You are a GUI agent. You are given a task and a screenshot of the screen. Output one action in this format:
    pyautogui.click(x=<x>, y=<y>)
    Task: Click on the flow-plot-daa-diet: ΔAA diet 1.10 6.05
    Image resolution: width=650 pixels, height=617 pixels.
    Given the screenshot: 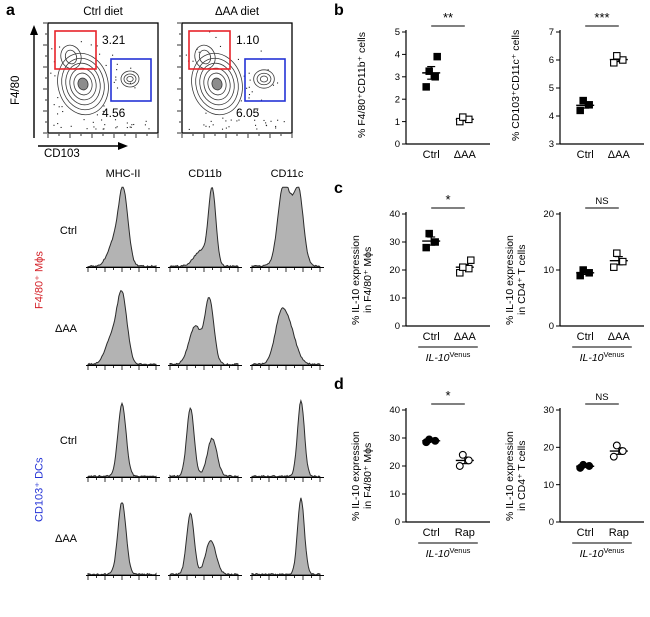 What is the action you would take?
    pyautogui.click(x=241, y=74)
    